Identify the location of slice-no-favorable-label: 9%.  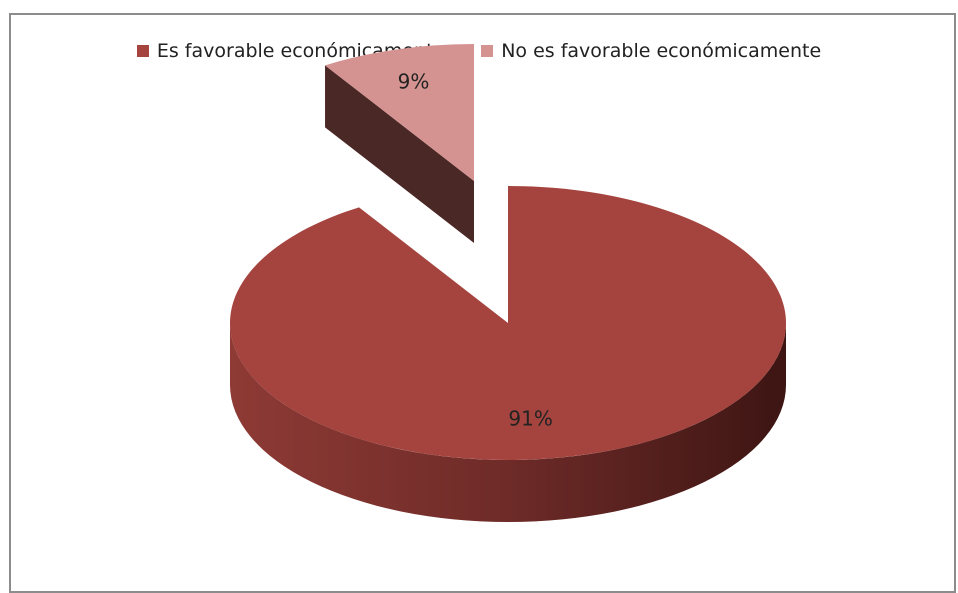
(414, 81).